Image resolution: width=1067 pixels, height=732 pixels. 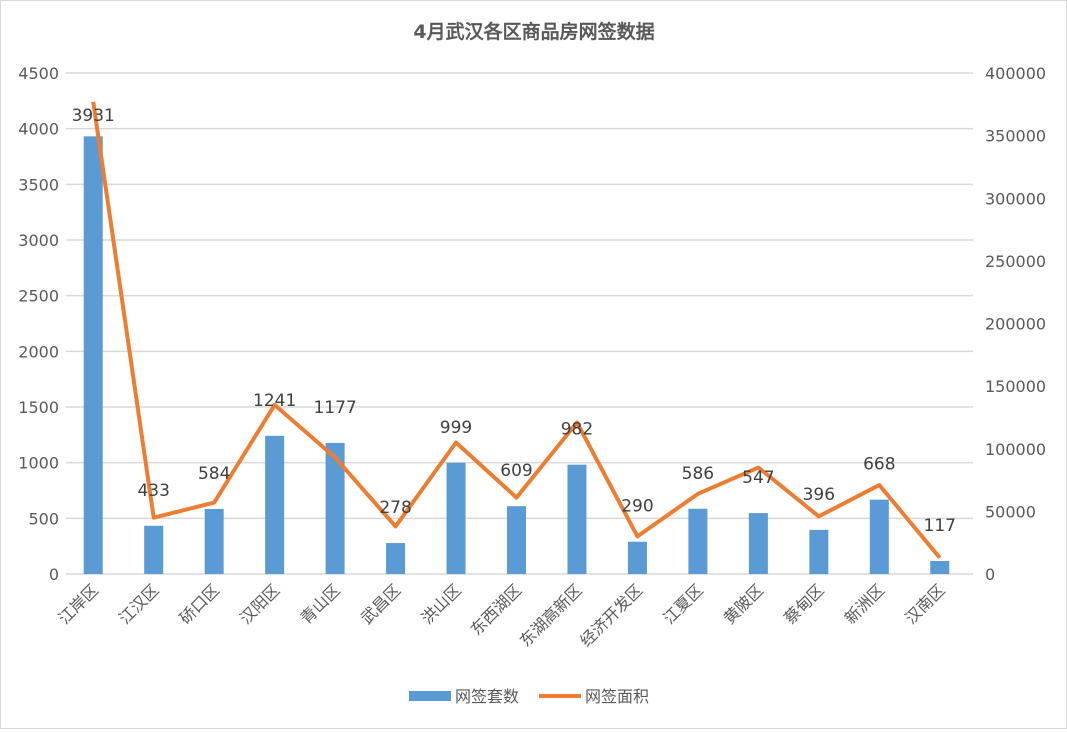 I want to click on y-left-tick-label: 4500, so click(x=38, y=73).